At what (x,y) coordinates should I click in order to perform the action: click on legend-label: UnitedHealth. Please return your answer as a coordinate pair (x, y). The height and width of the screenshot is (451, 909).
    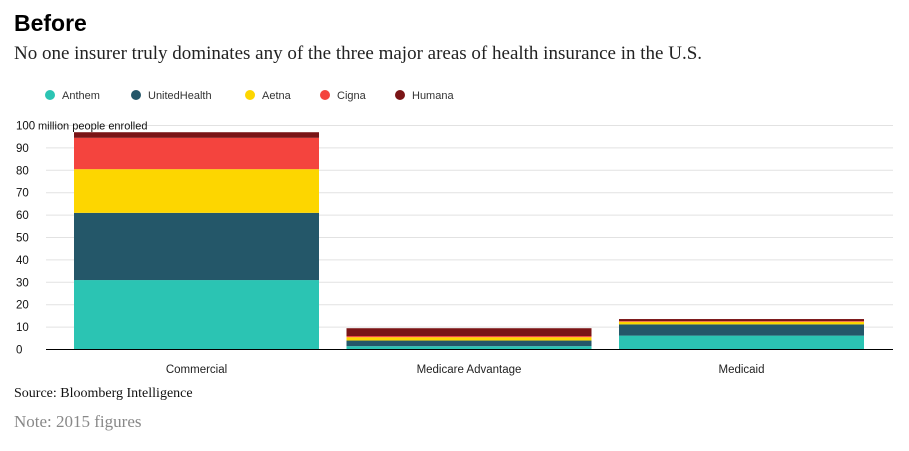
    Looking at the image, I should click on (180, 96).